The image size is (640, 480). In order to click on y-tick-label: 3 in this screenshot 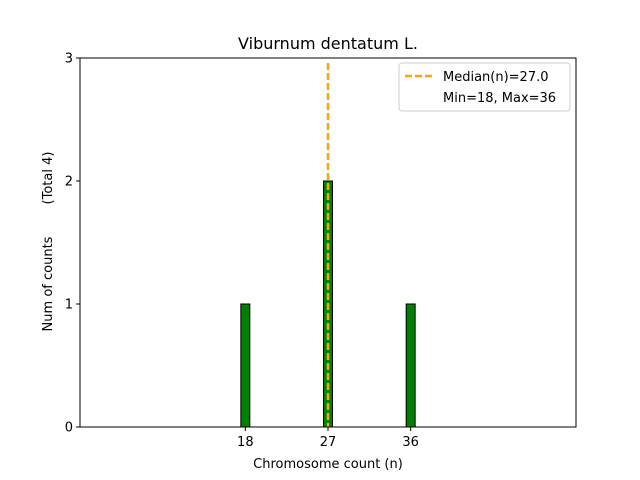, I will do `click(69, 59)`.